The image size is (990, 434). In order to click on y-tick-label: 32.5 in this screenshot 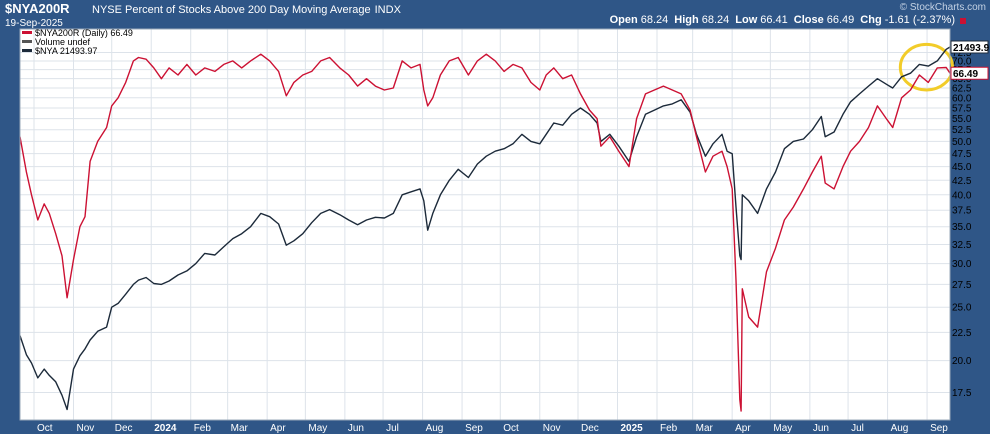, I will do `click(962, 245)`.